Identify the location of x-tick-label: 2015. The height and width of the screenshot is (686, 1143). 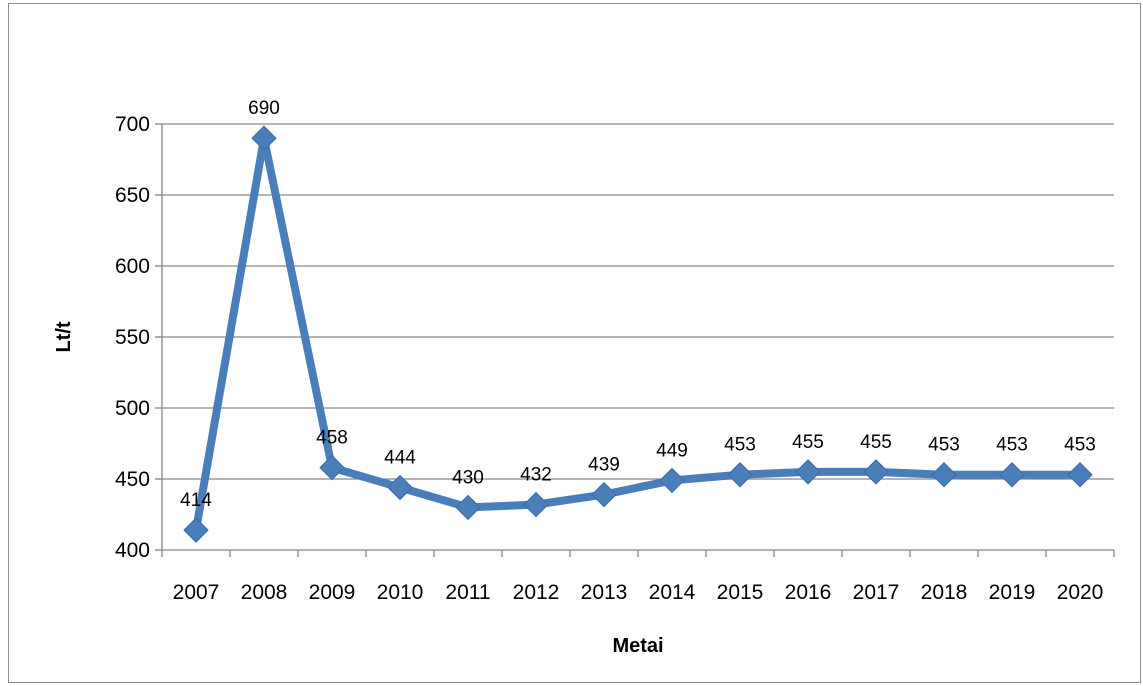
(740, 592).